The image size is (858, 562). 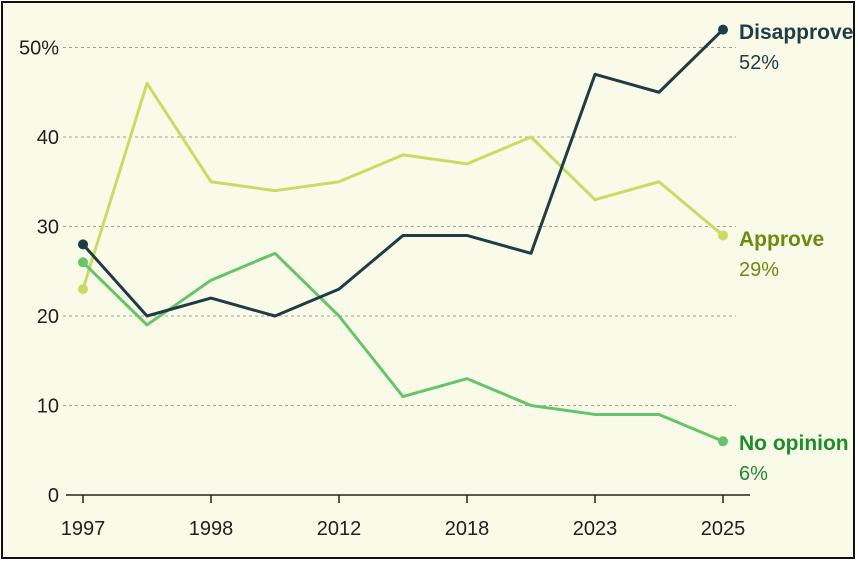 What do you see at coordinates (759, 63) in the screenshot?
I see `series-value-disapprove: 52%` at bounding box center [759, 63].